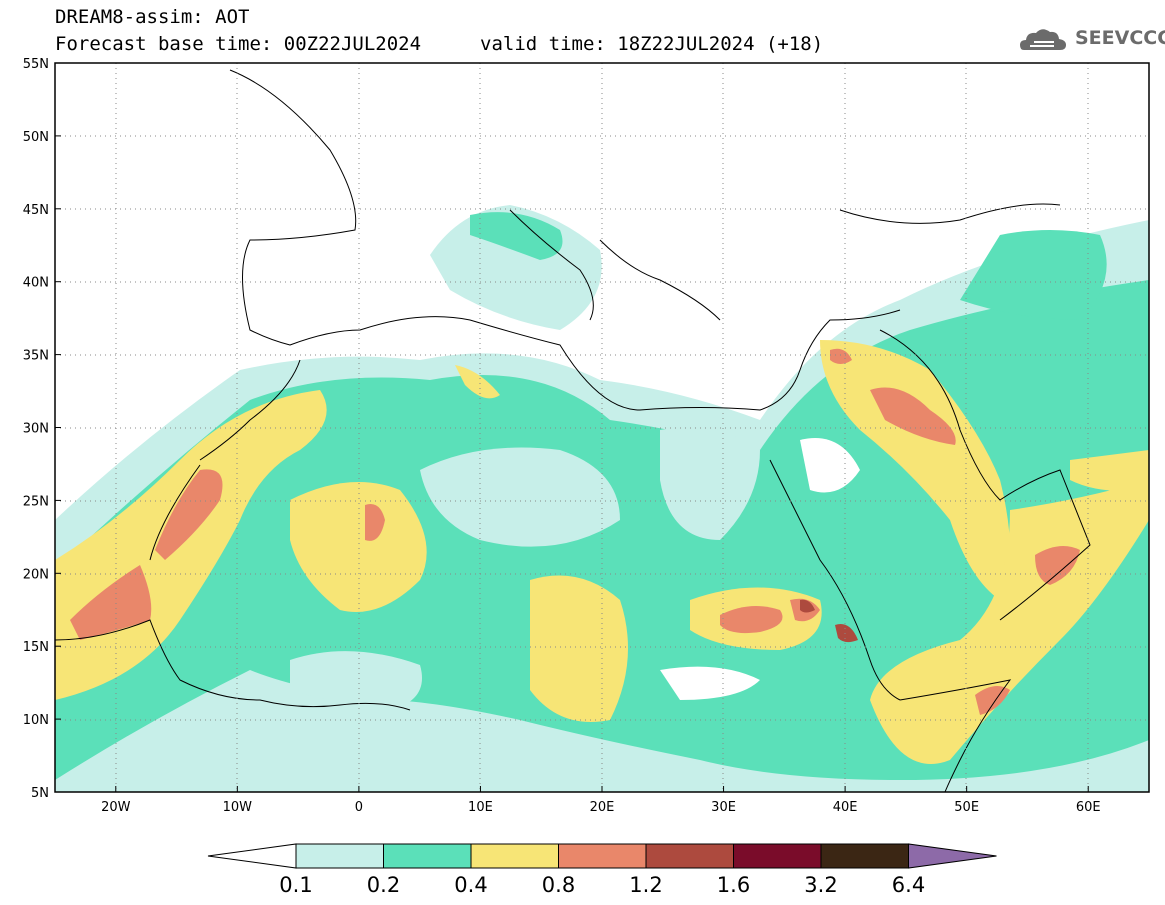 The height and width of the screenshot is (905, 1165). Describe the element at coordinates (238, 44) in the screenshot. I see `forecast-base-time: Forecast base time: 00Z22JUL2024` at that location.